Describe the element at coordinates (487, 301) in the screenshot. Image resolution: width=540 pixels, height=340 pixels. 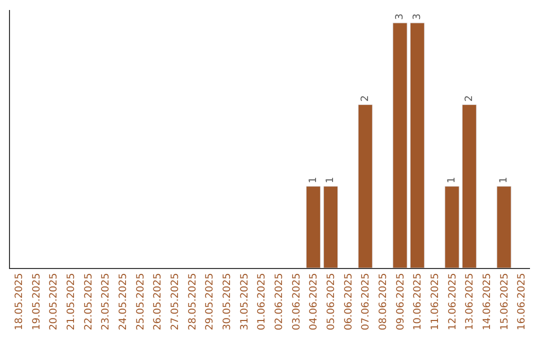
I see `x-tick-label: 14.06.2025` at that location.